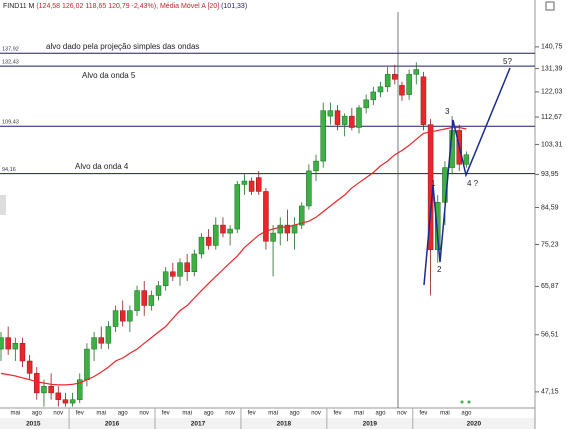  Describe the element at coordinates (433, 183) in the screenshot. I see `wave-label: 1` at that location.